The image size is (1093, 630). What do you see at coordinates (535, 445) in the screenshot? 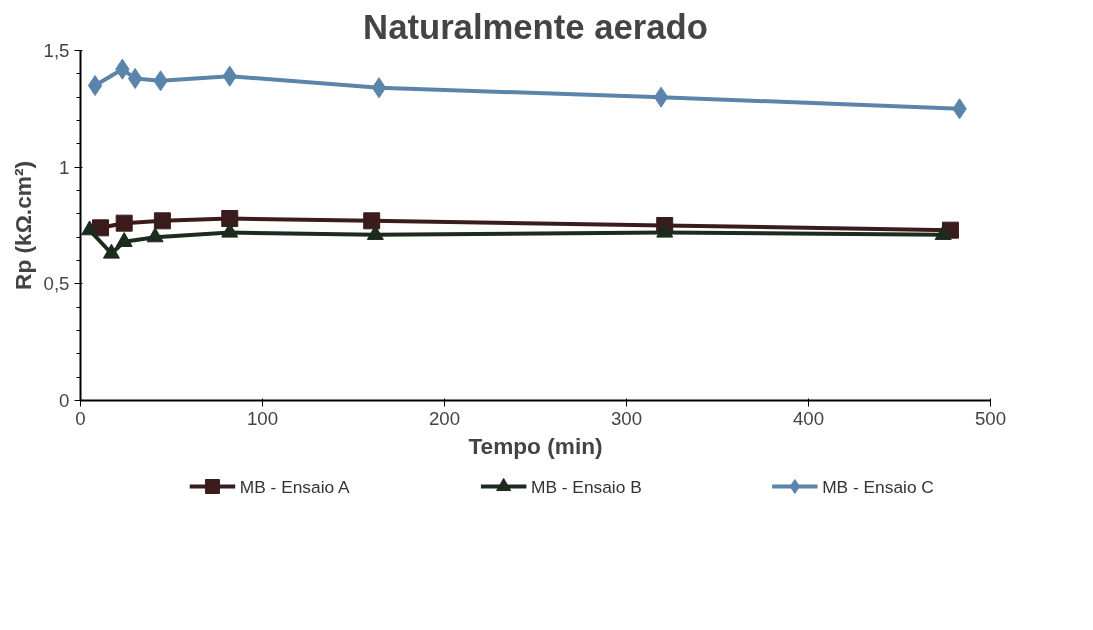
I see `x-axis-title: Tempo (min)` at bounding box center [535, 445].